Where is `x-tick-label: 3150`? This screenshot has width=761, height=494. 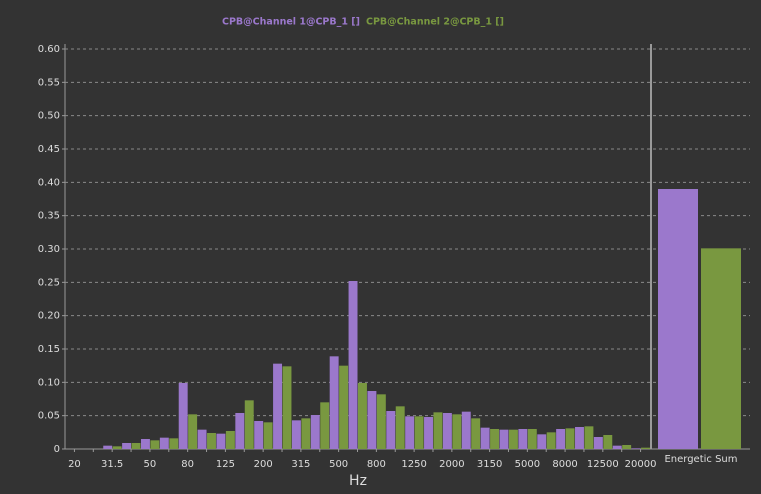
x-tick-label: 3150 is located at coordinates (489, 464).